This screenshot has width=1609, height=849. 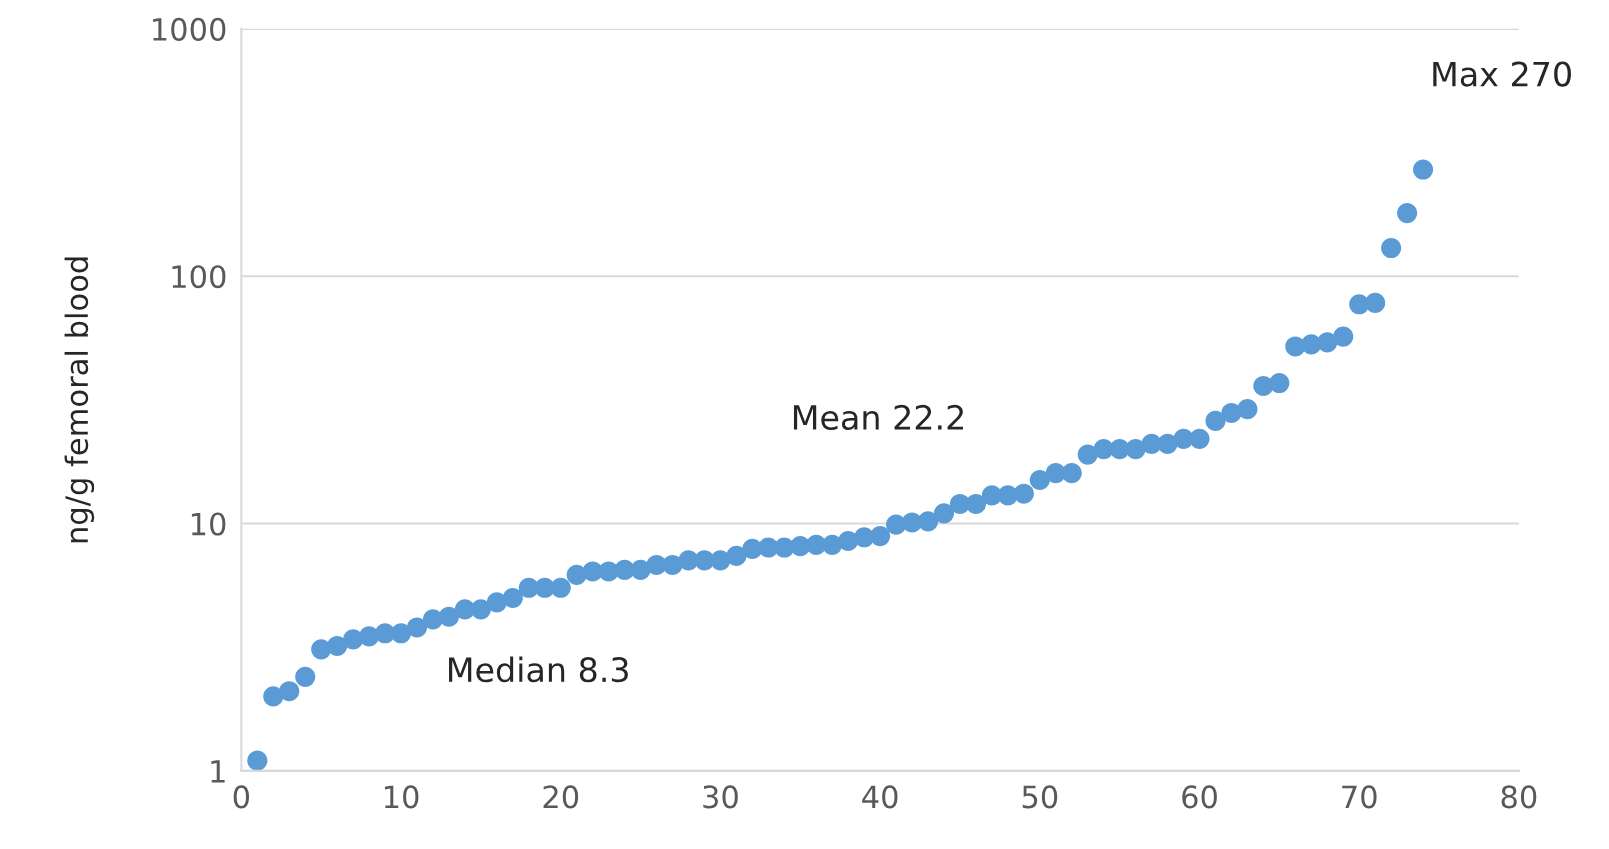 What do you see at coordinates (199, 277) in the screenshot?
I see `y-tick-label: 100` at bounding box center [199, 277].